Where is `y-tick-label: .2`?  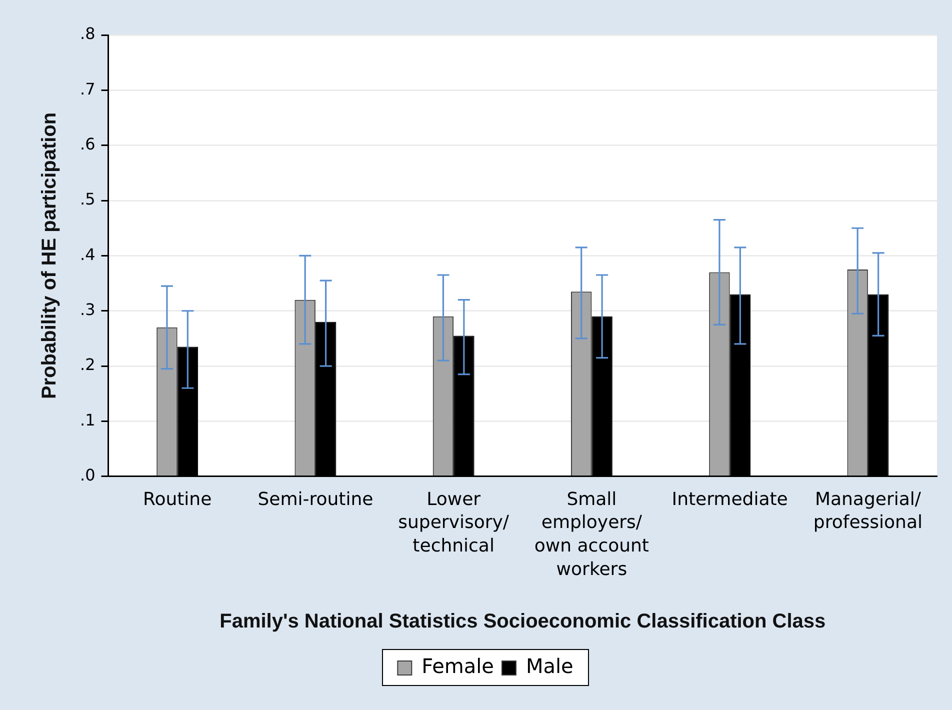
y-tick-label: .2 is located at coordinates (88, 364).